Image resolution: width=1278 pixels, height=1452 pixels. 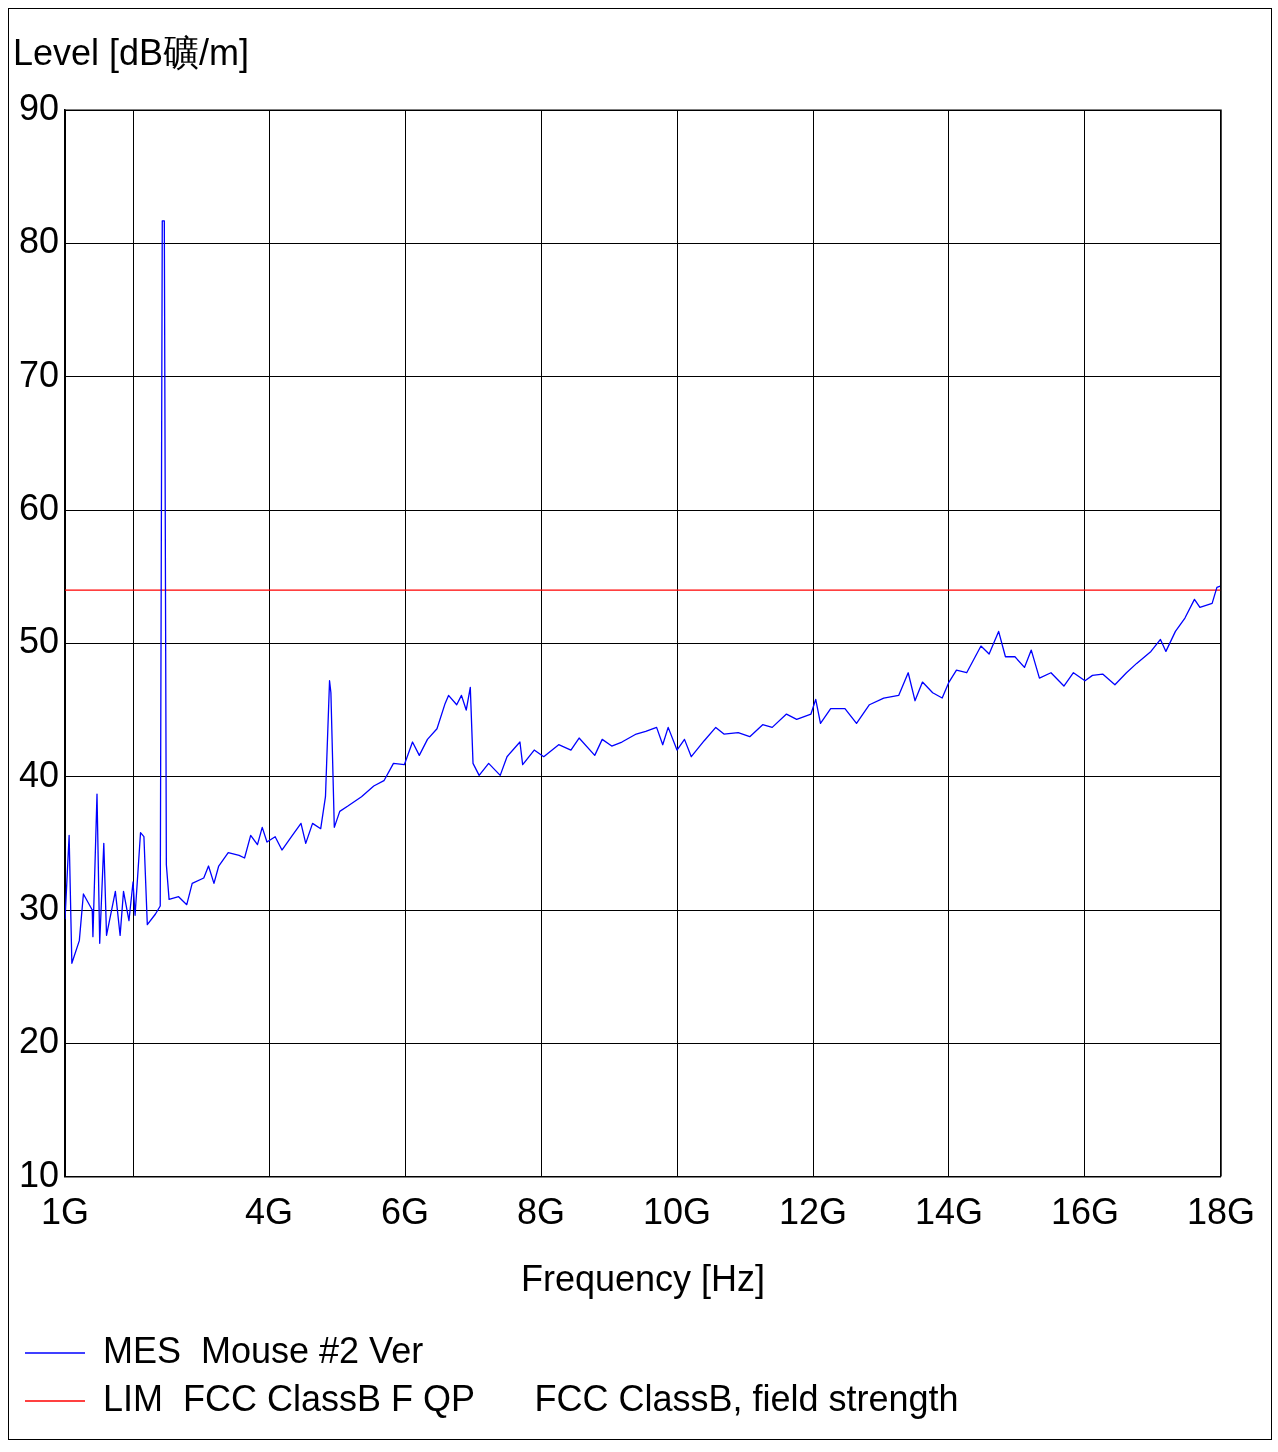 I want to click on x-tick-label: 16G, so click(x=1085, y=1212).